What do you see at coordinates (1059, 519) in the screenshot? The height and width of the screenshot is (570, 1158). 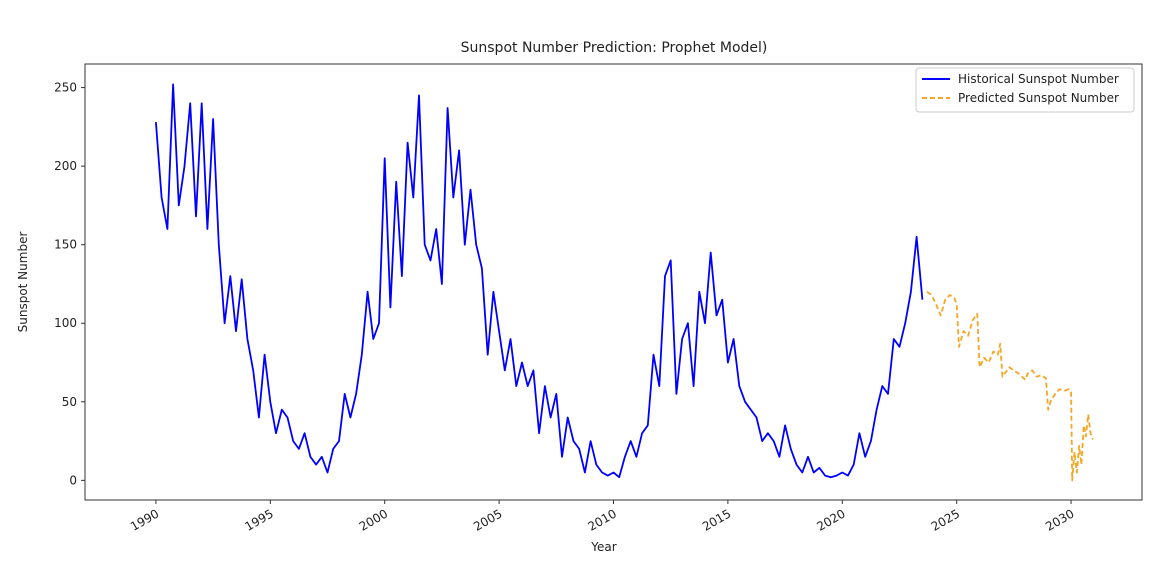 I see `x-tick-label: 2030` at bounding box center [1059, 519].